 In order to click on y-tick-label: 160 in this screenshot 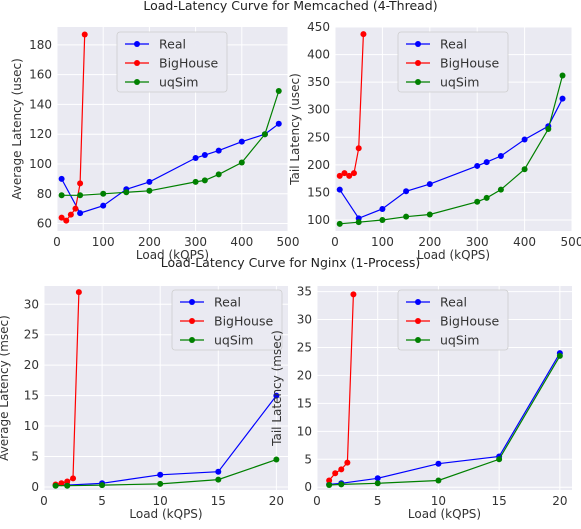, I will do `click(40, 75)`.